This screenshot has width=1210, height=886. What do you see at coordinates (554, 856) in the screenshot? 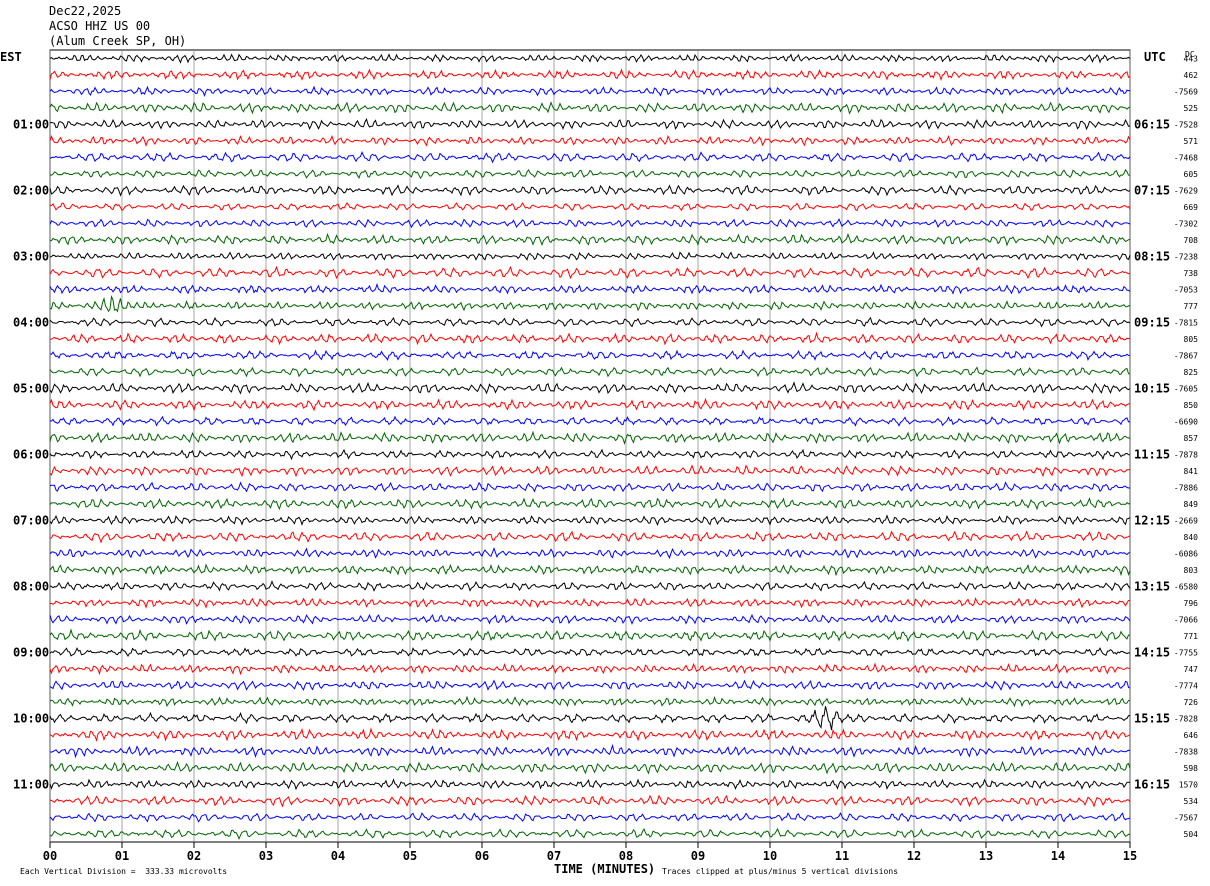
I see `x-tick-label: 07` at bounding box center [554, 856].